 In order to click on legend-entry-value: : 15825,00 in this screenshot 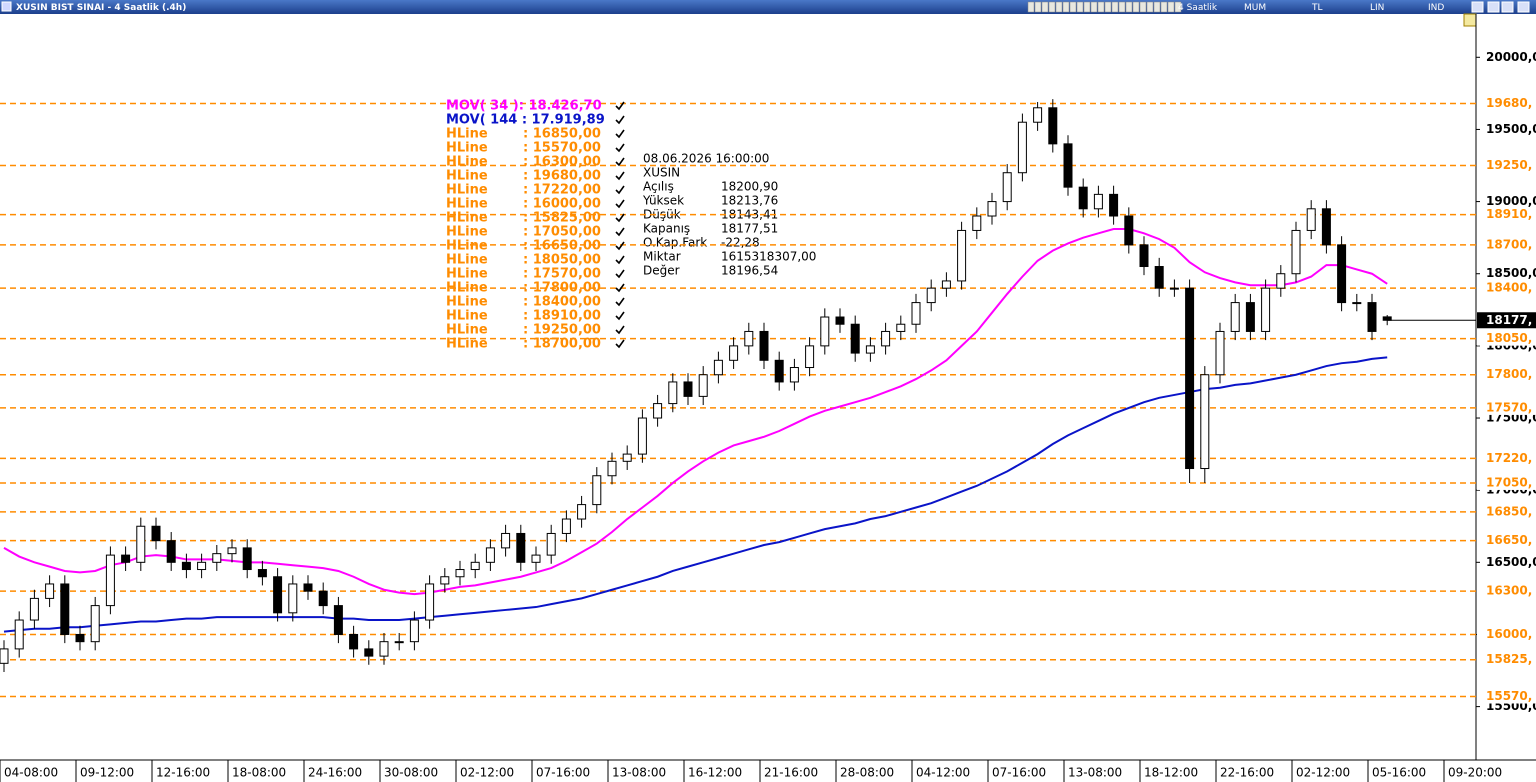, I will do `click(562, 218)`.